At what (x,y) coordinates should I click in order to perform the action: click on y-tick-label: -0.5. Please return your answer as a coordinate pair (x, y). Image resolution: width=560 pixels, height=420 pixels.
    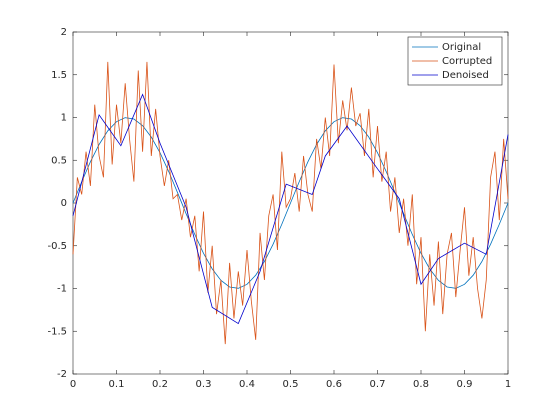
    Looking at the image, I should click on (57, 246).